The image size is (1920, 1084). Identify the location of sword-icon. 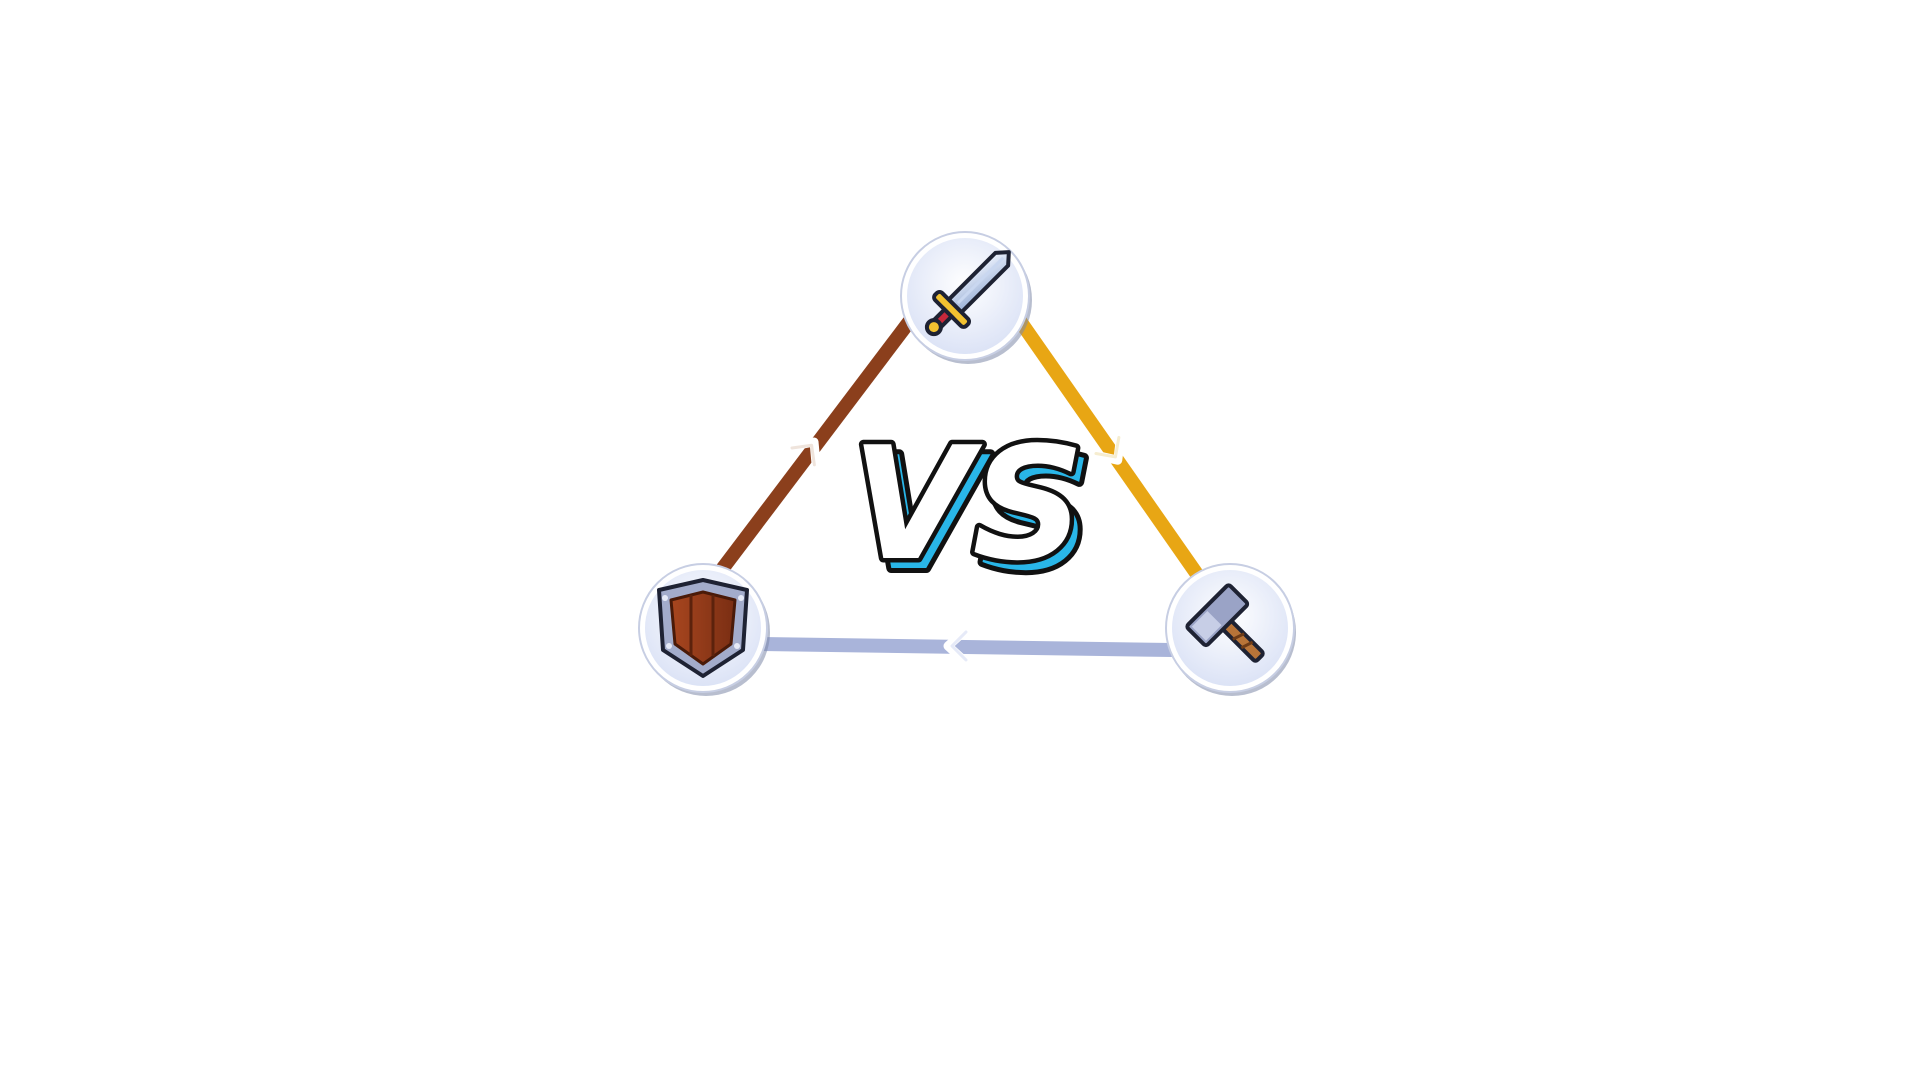
(967, 293).